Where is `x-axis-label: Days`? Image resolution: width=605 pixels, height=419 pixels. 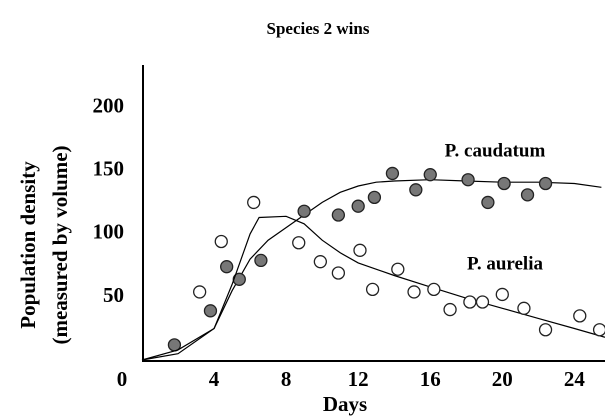
x-axis-label: Days is located at coordinates (345, 404).